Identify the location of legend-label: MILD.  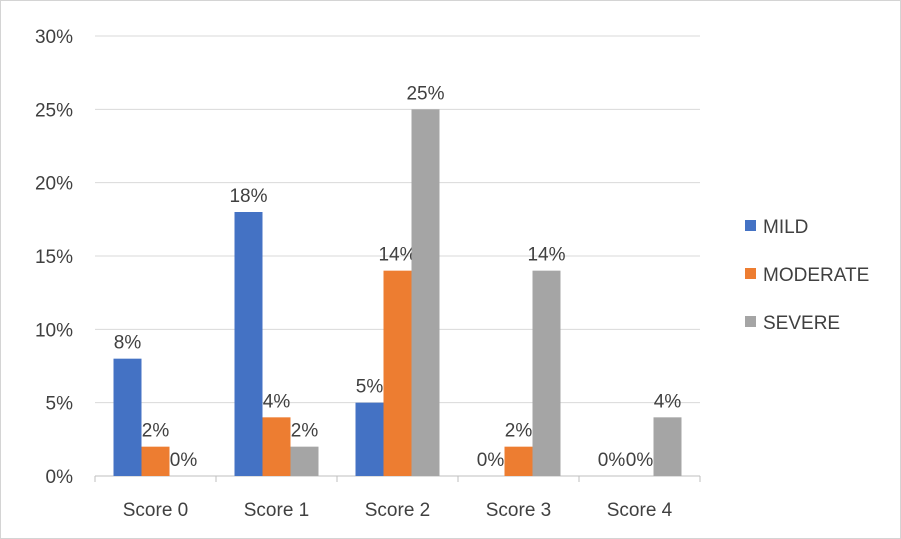
(785, 227).